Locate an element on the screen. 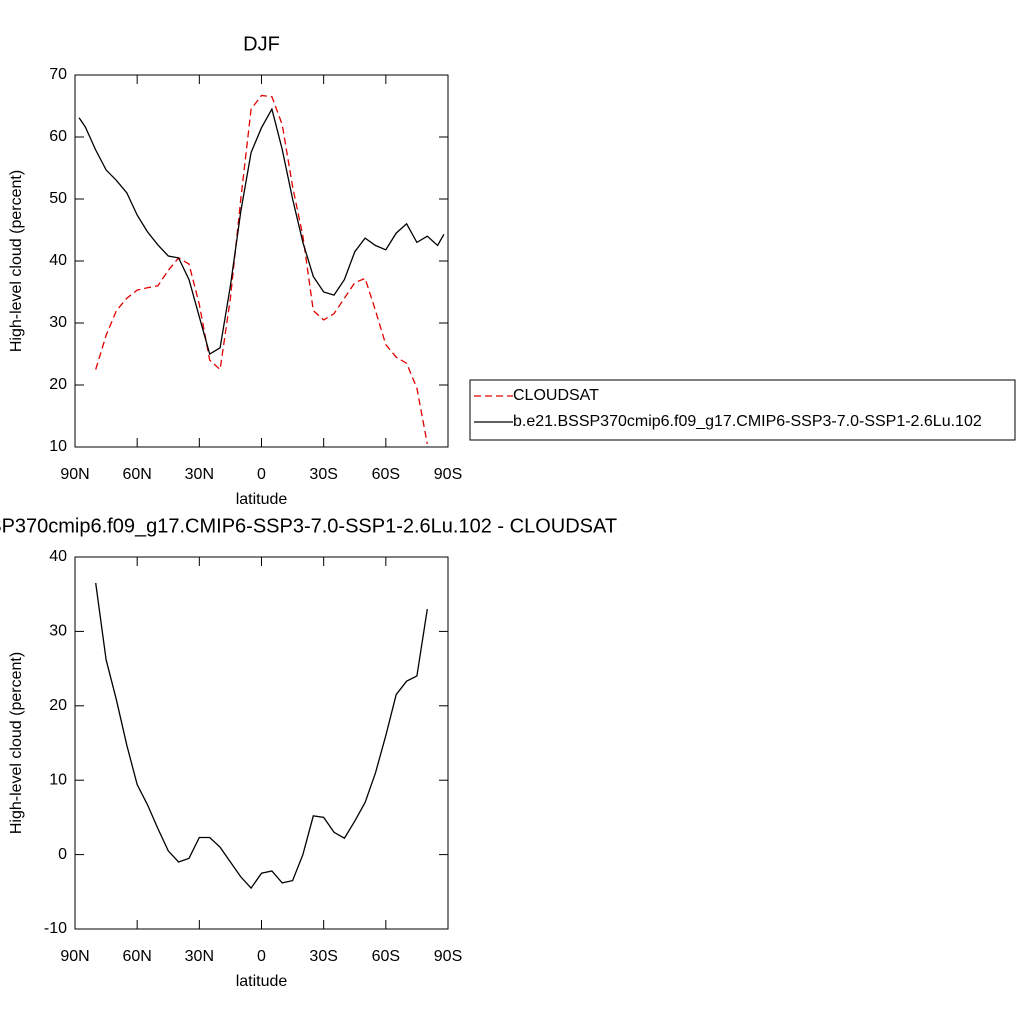  plot-frame is located at coordinates (261, 261).